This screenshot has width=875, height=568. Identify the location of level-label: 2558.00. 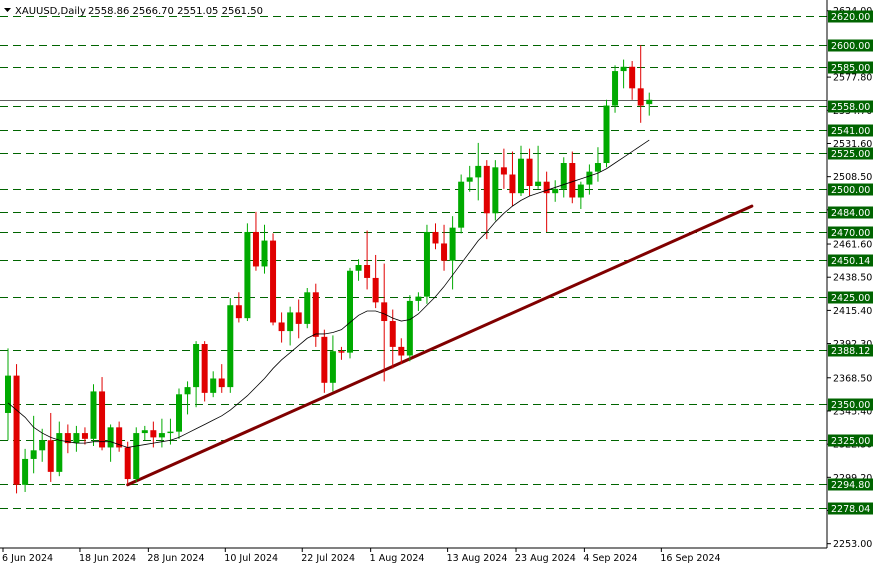
(850, 107).